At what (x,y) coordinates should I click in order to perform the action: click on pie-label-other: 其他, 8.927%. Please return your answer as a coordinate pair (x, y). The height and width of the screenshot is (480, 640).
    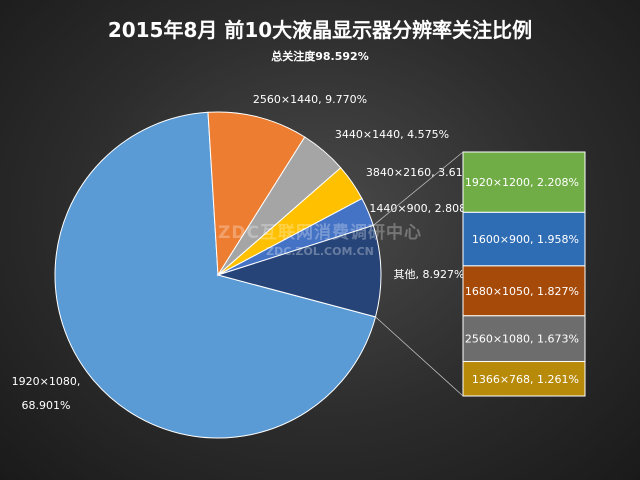
    Looking at the image, I should click on (429, 274).